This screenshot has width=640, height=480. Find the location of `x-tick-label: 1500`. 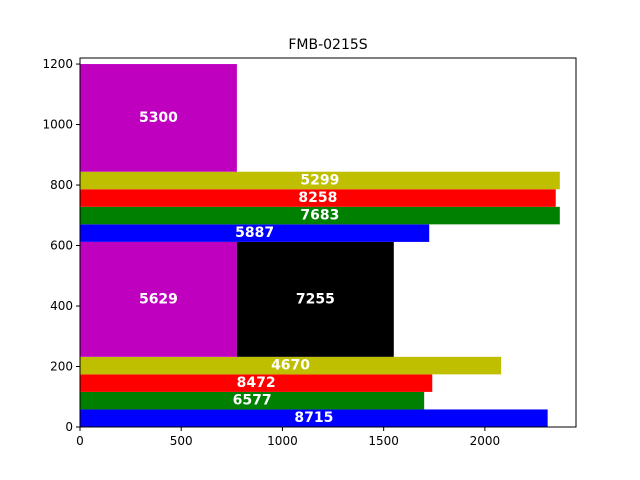

x-tick-label: 1500 is located at coordinates (383, 441).